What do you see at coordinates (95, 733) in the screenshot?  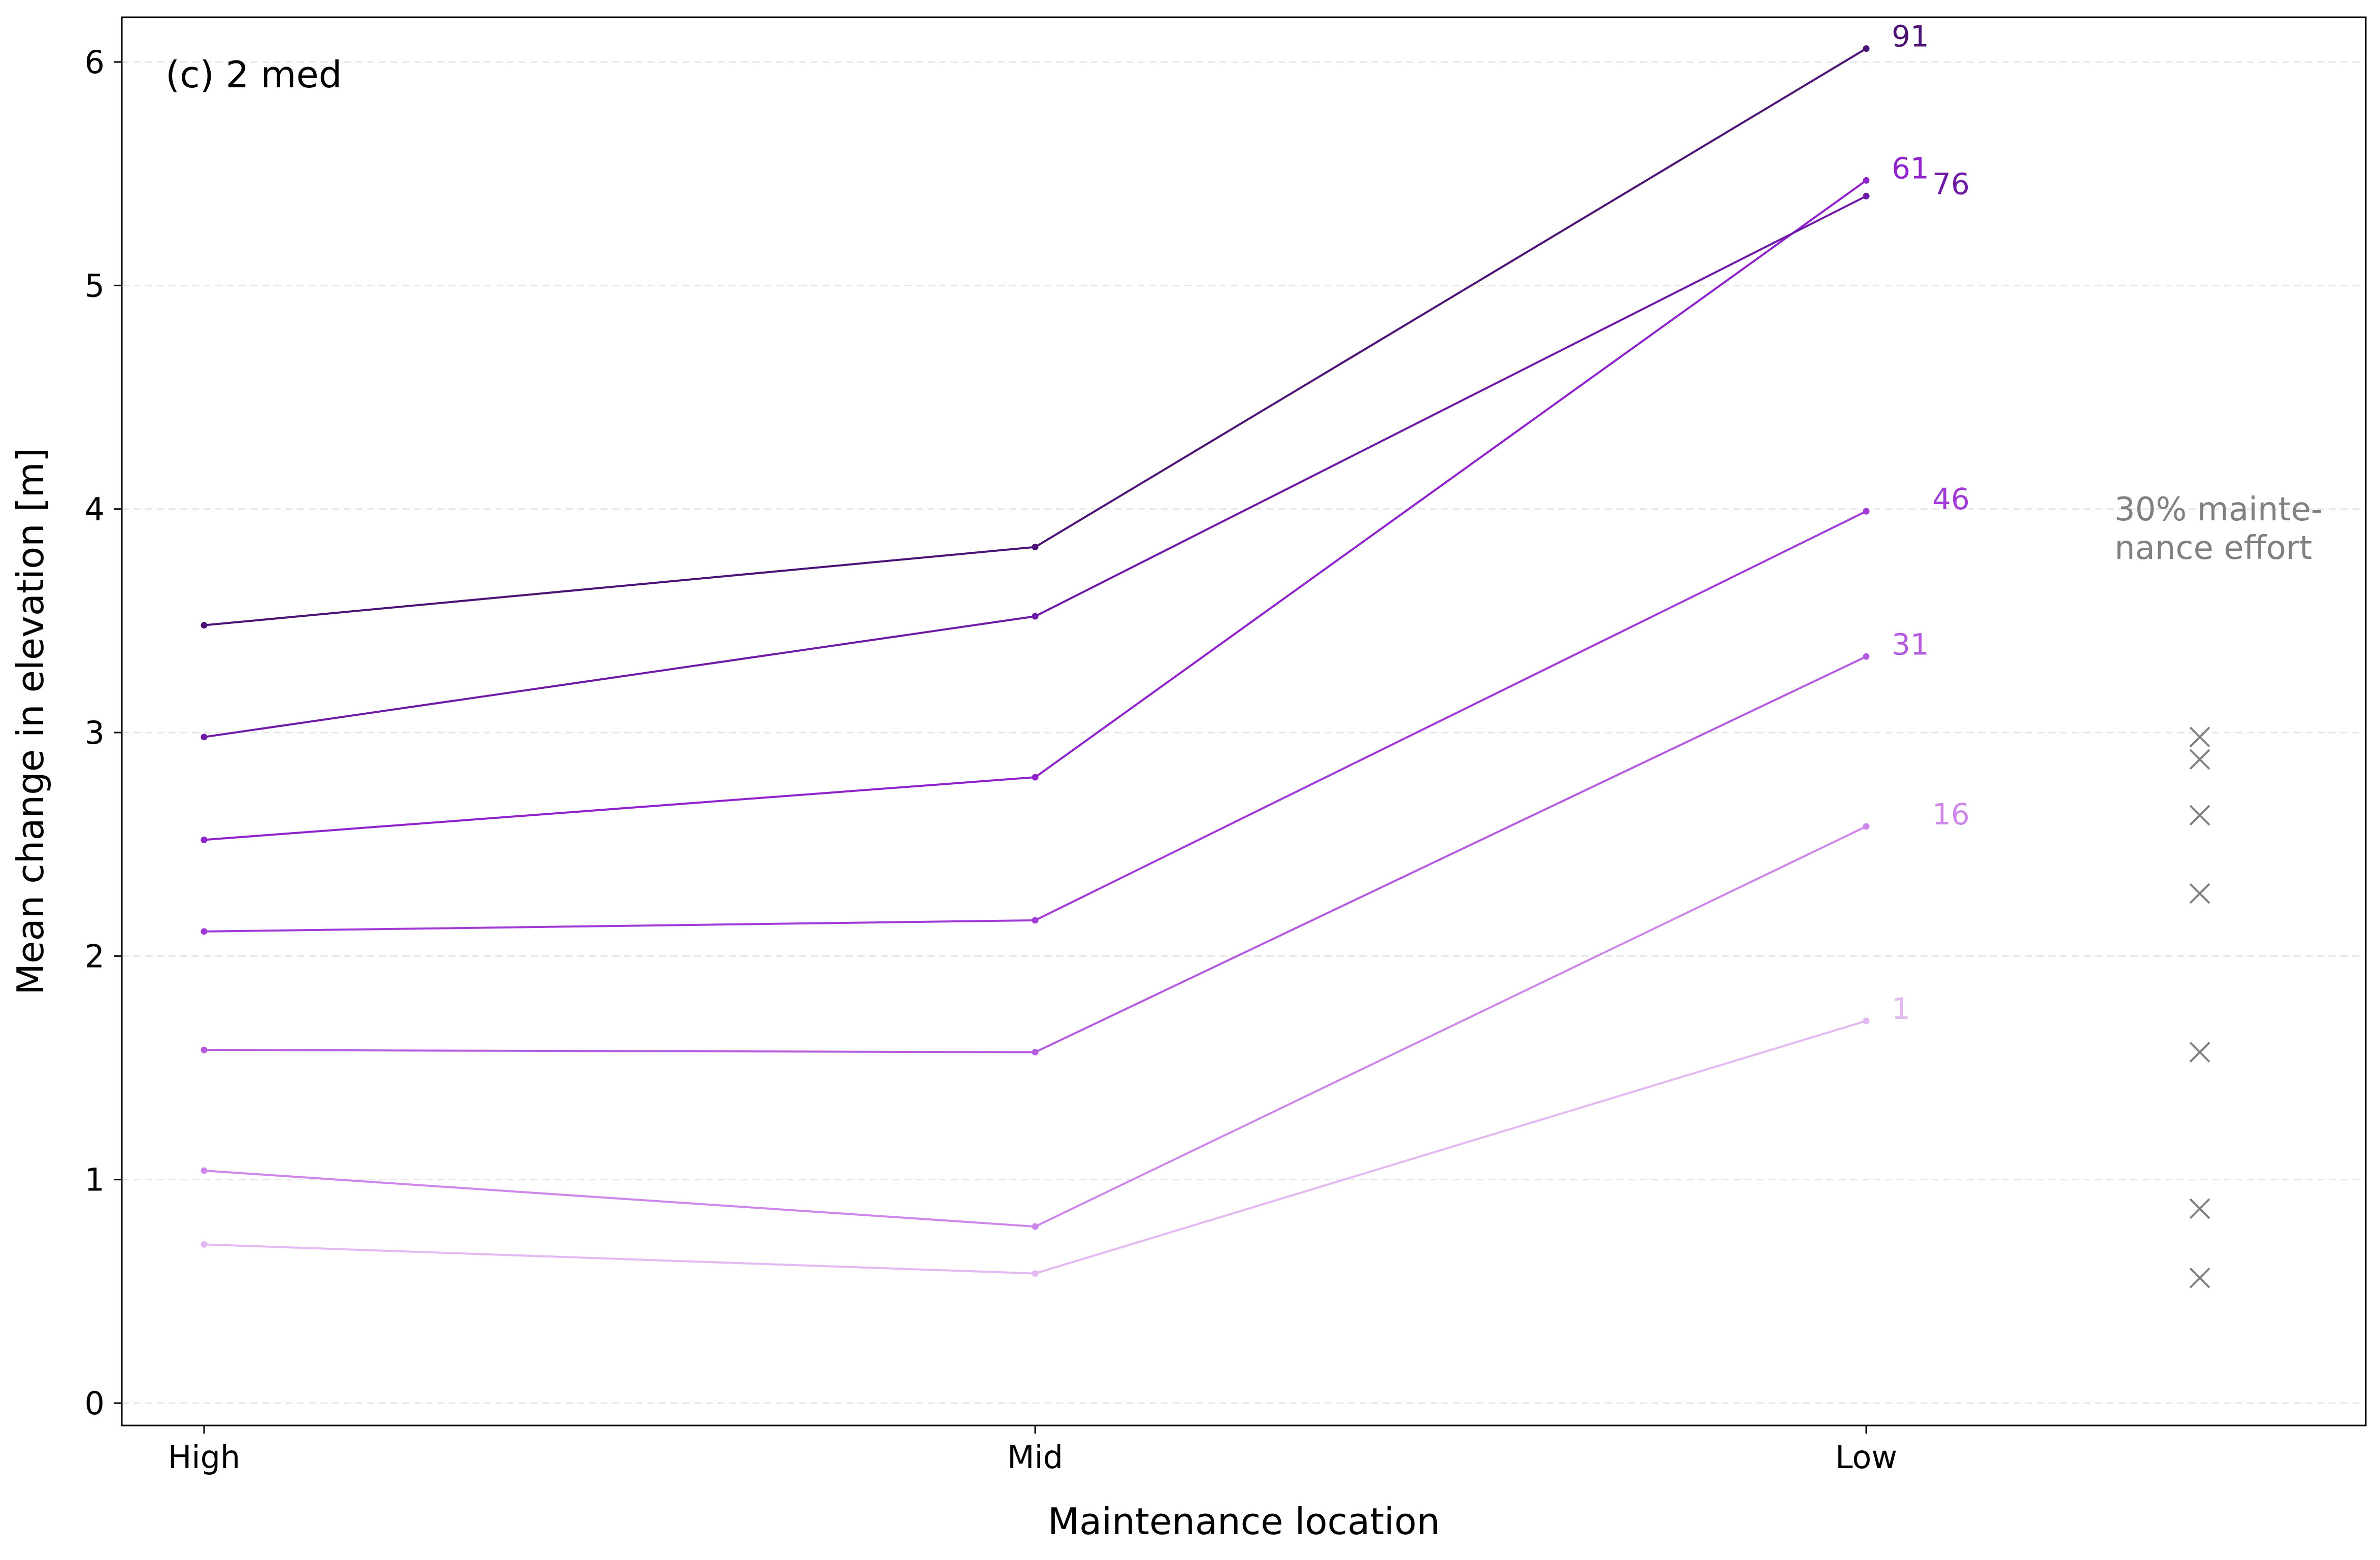 I see `y-tick-label: 3` at bounding box center [95, 733].